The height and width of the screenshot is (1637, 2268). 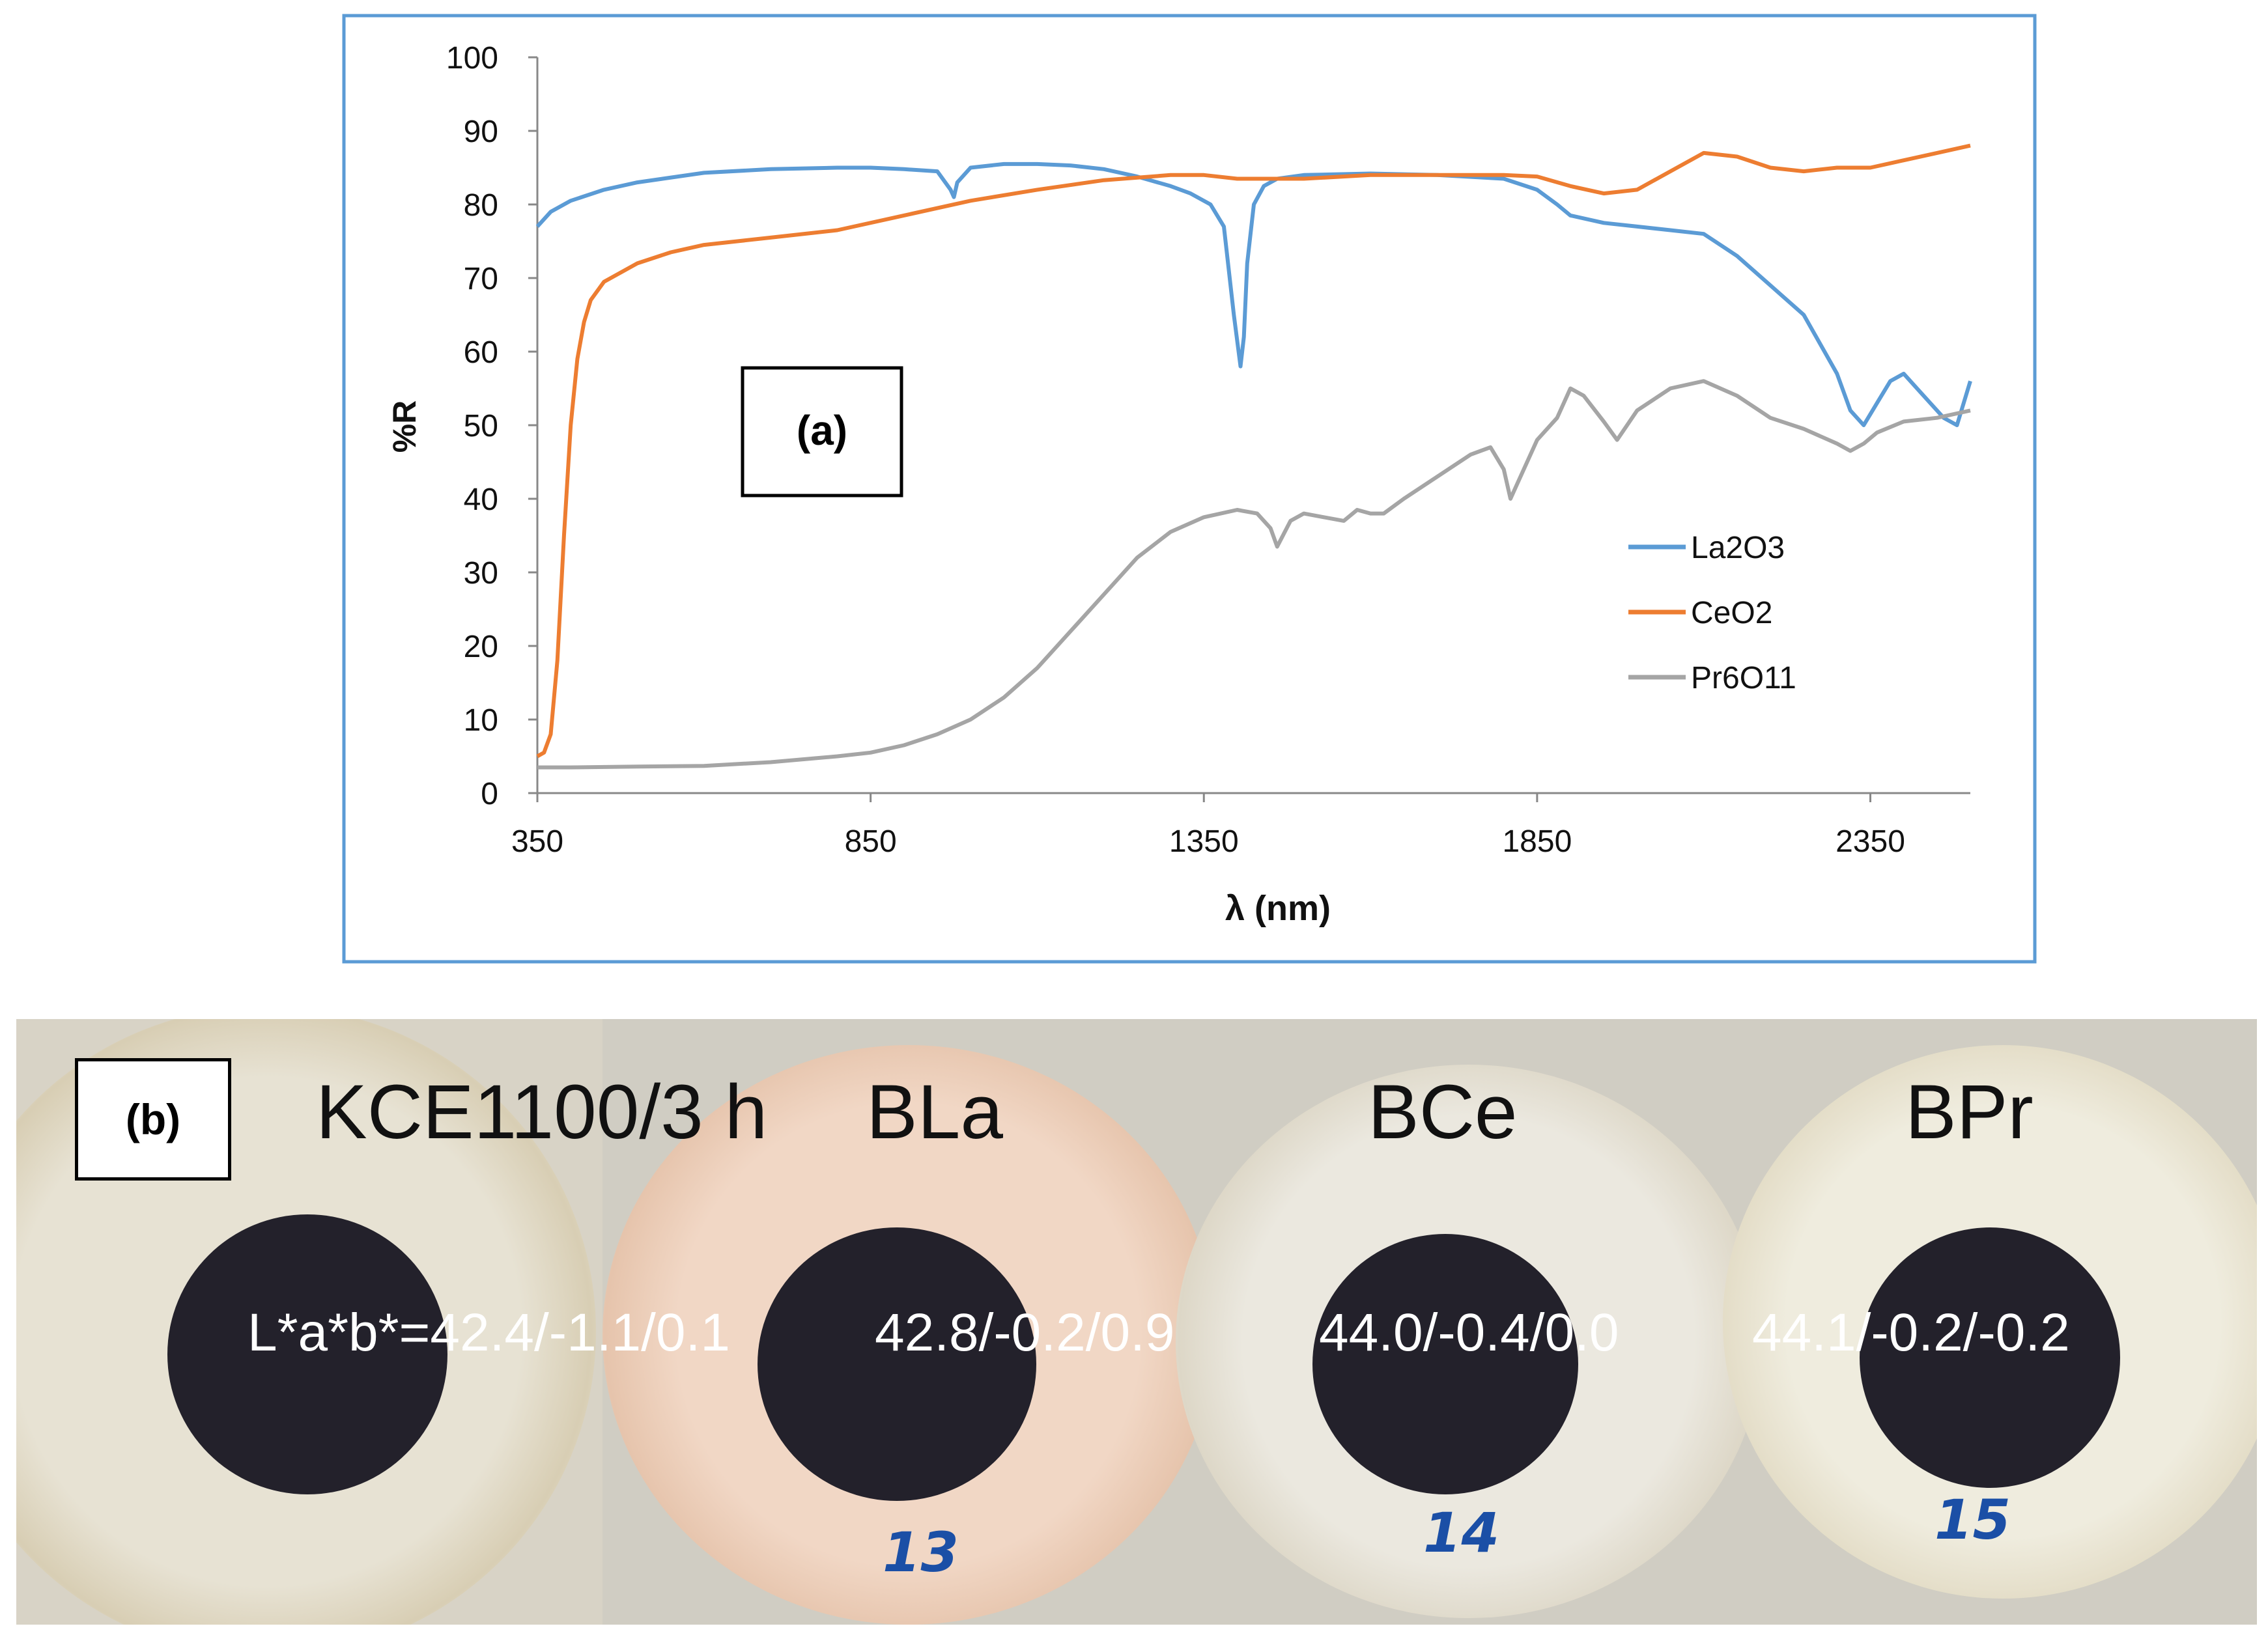 What do you see at coordinates (489, 794) in the screenshot?
I see `y-tick-label: 0` at bounding box center [489, 794].